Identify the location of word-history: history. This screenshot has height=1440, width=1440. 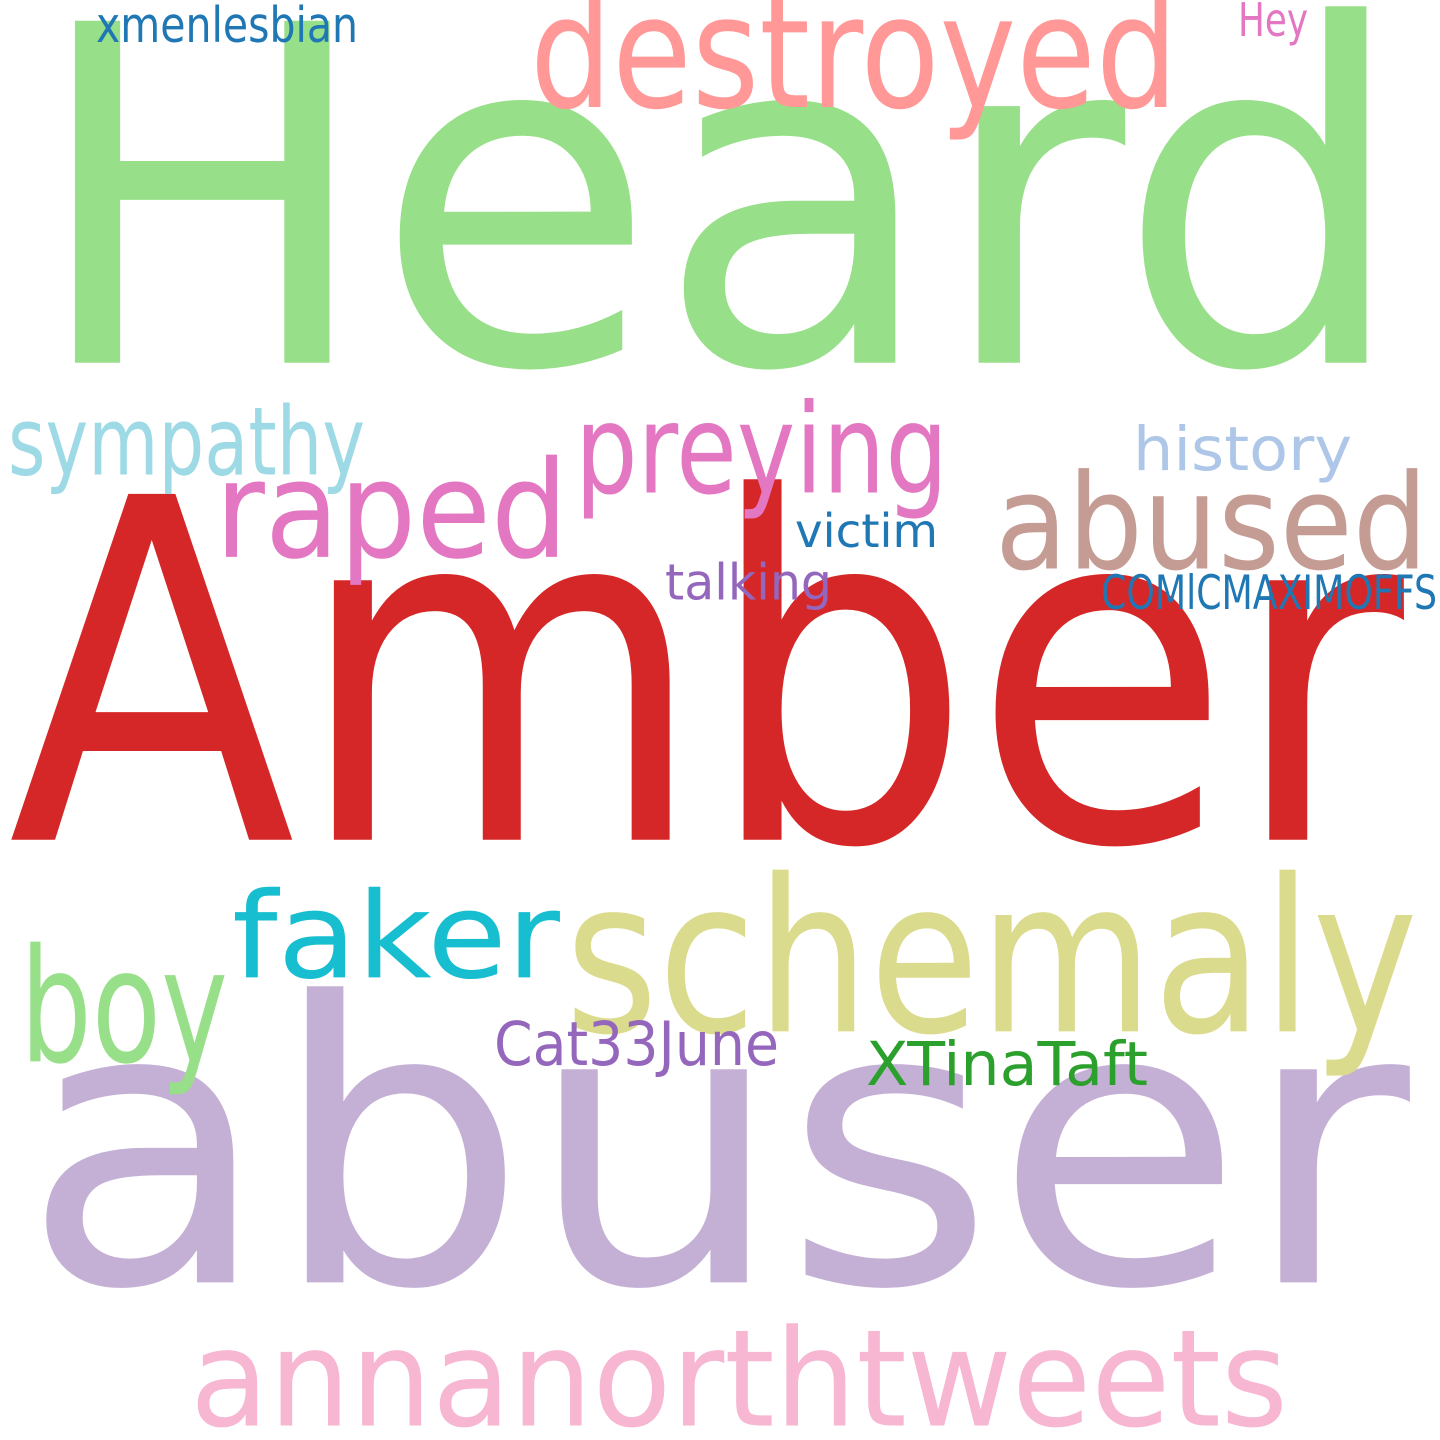
(1242, 450).